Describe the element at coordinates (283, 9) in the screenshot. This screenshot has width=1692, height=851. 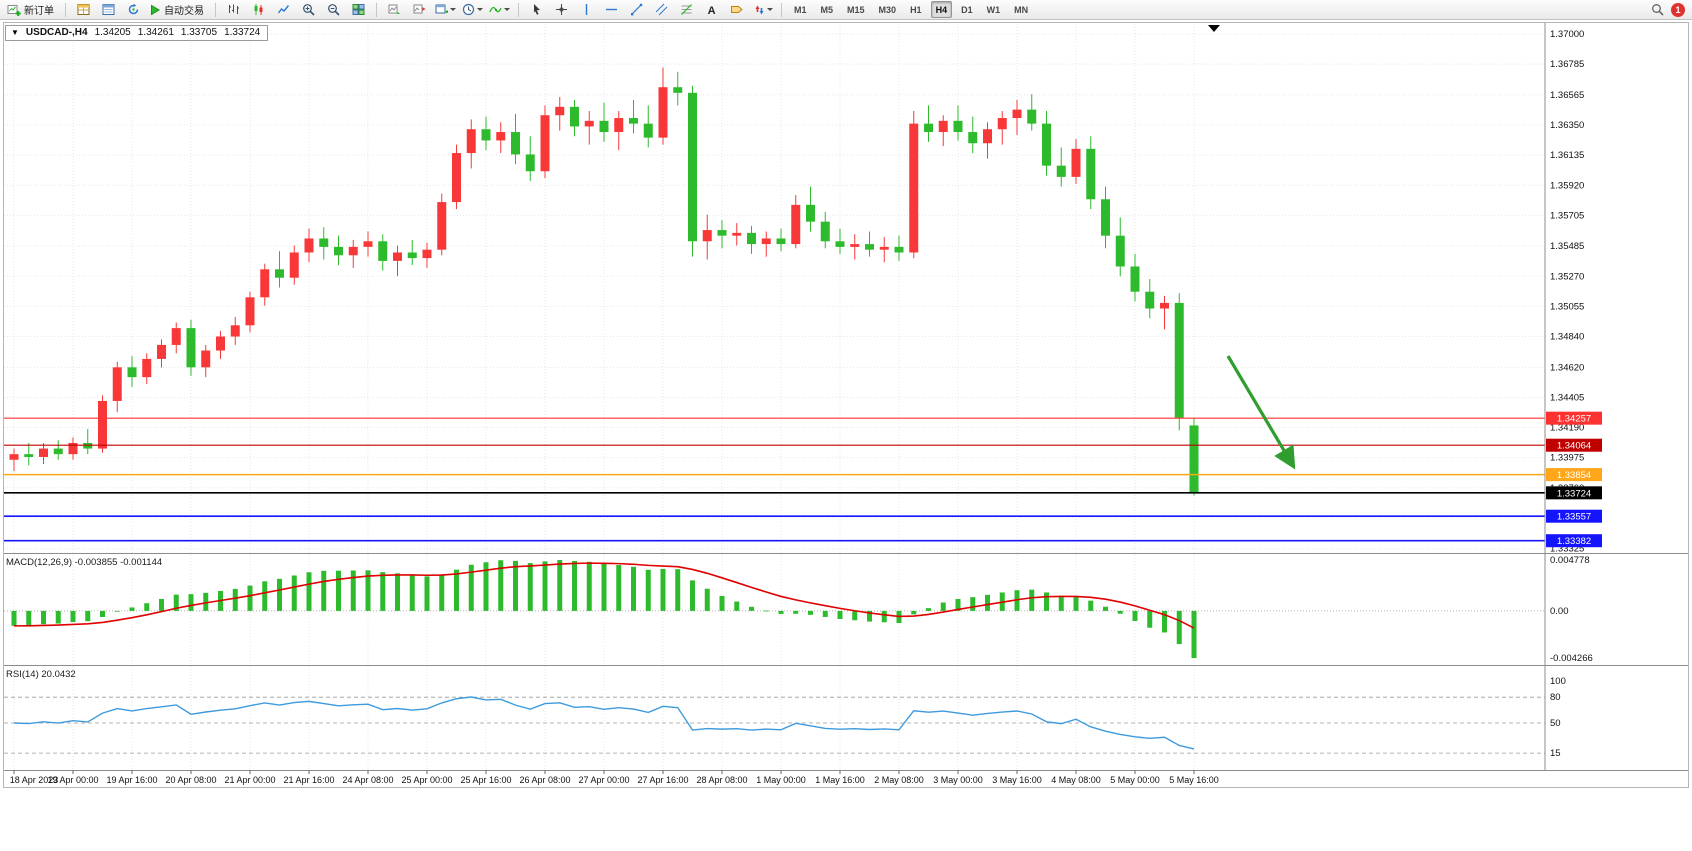
I see `line-chart-button` at that location.